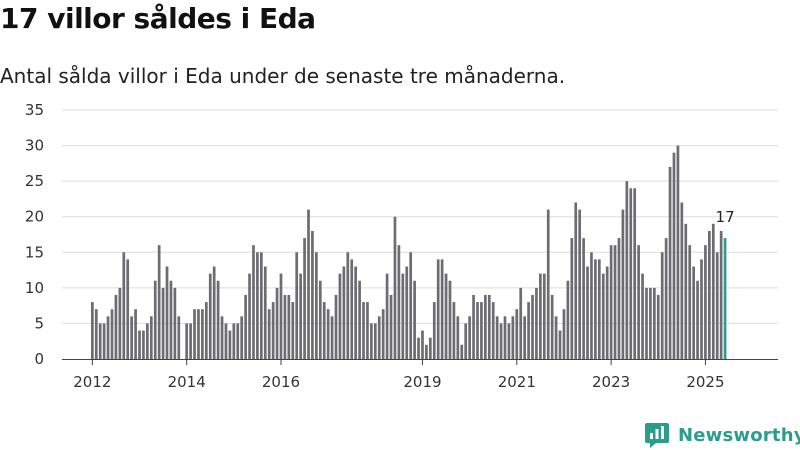 The image size is (800, 450). What do you see at coordinates (725, 298) in the screenshot?
I see `bar-latest` at bounding box center [725, 298].